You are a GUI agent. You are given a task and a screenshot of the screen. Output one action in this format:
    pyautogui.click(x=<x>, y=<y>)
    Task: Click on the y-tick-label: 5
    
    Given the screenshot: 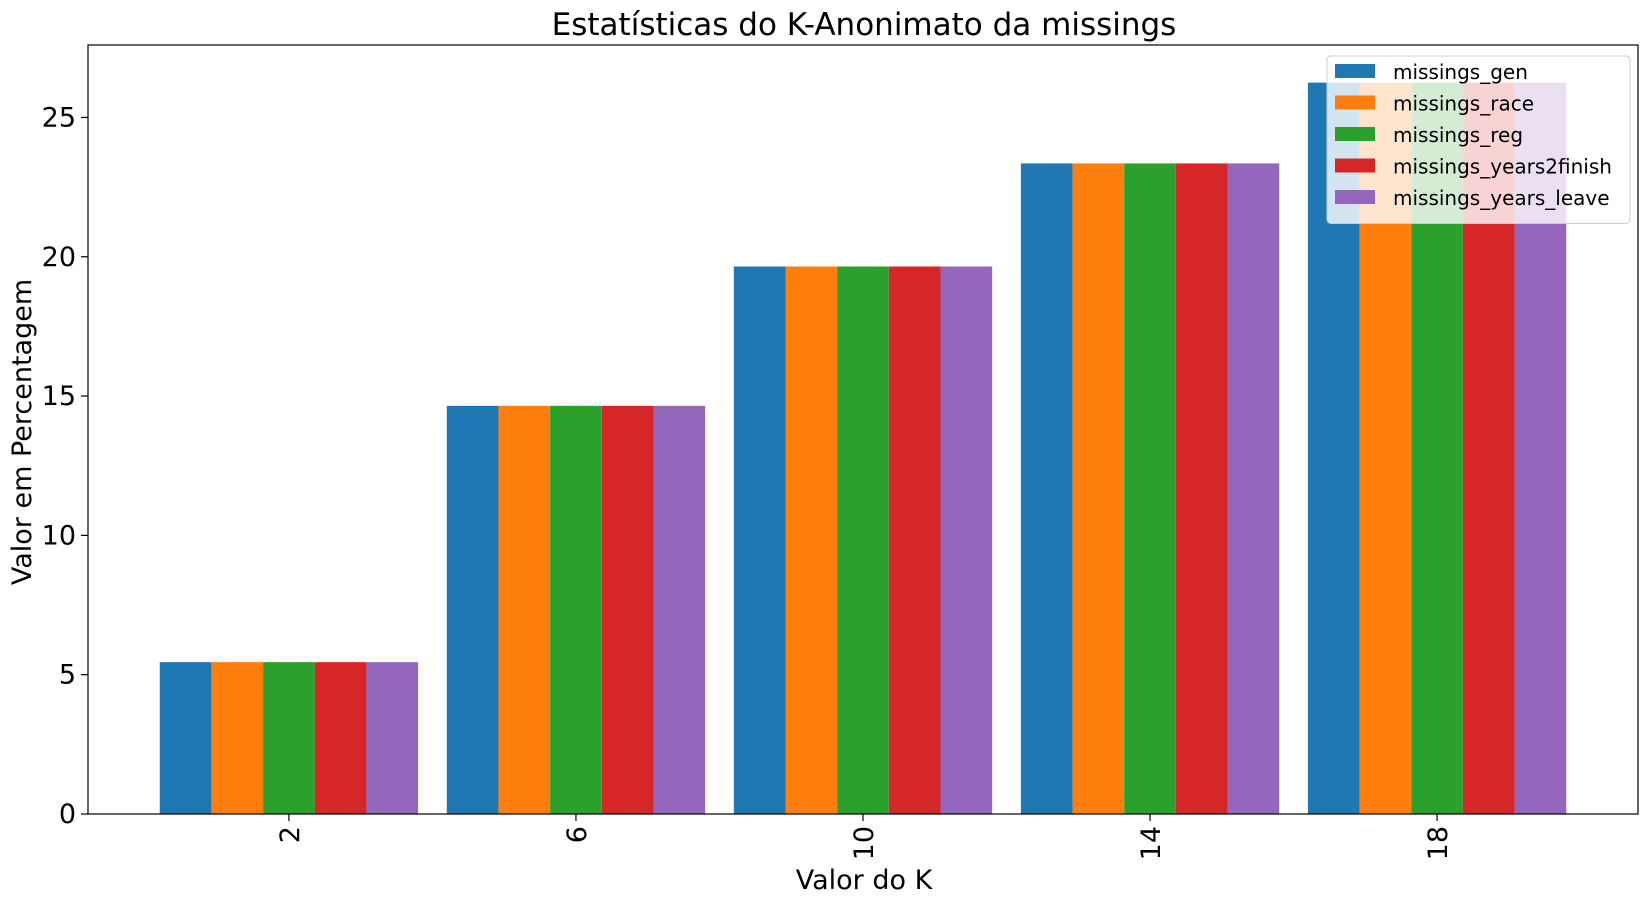 What is the action you would take?
    pyautogui.click(x=67, y=675)
    